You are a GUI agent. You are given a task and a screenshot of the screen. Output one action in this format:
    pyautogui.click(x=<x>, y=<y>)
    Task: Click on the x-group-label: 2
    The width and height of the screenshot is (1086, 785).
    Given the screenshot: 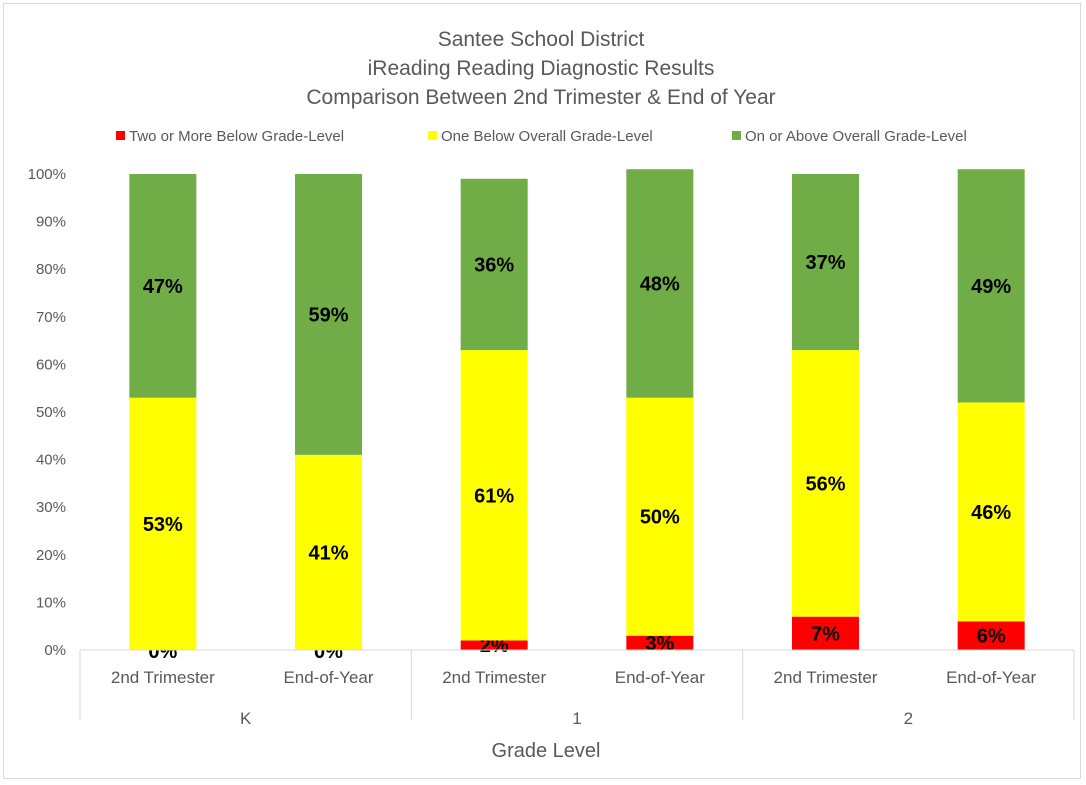 What is the action you would take?
    pyautogui.click(x=908, y=718)
    